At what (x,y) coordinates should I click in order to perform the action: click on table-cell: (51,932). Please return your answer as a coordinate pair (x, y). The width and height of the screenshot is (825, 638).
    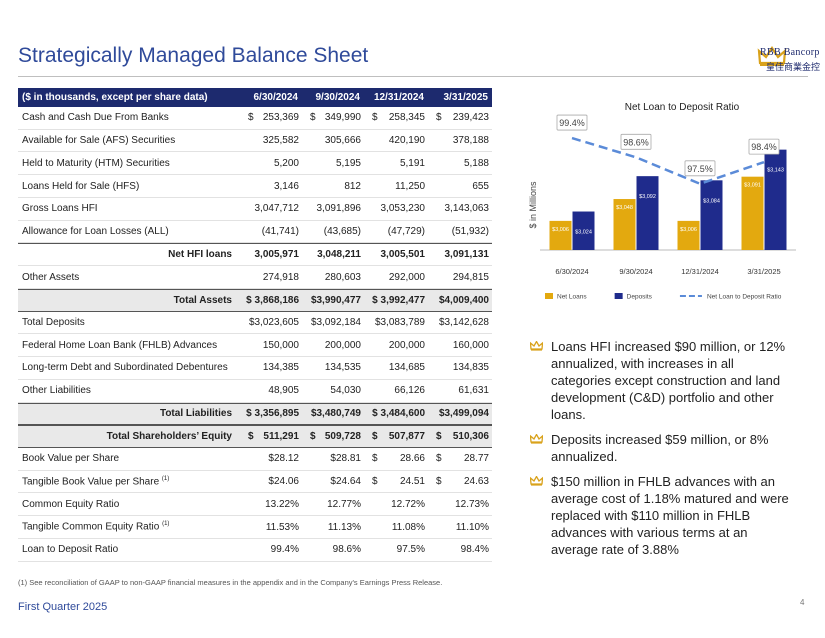
    Looking at the image, I should click on (460, 231).